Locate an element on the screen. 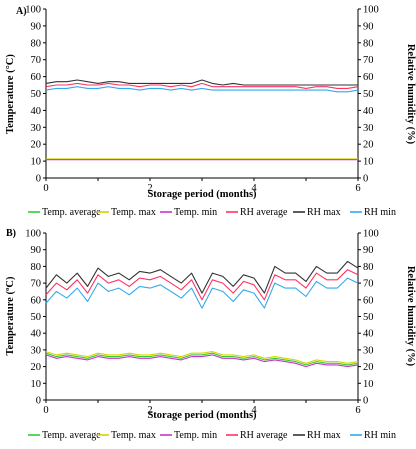  series-line-temp-max is located at coordinates (202, 357).